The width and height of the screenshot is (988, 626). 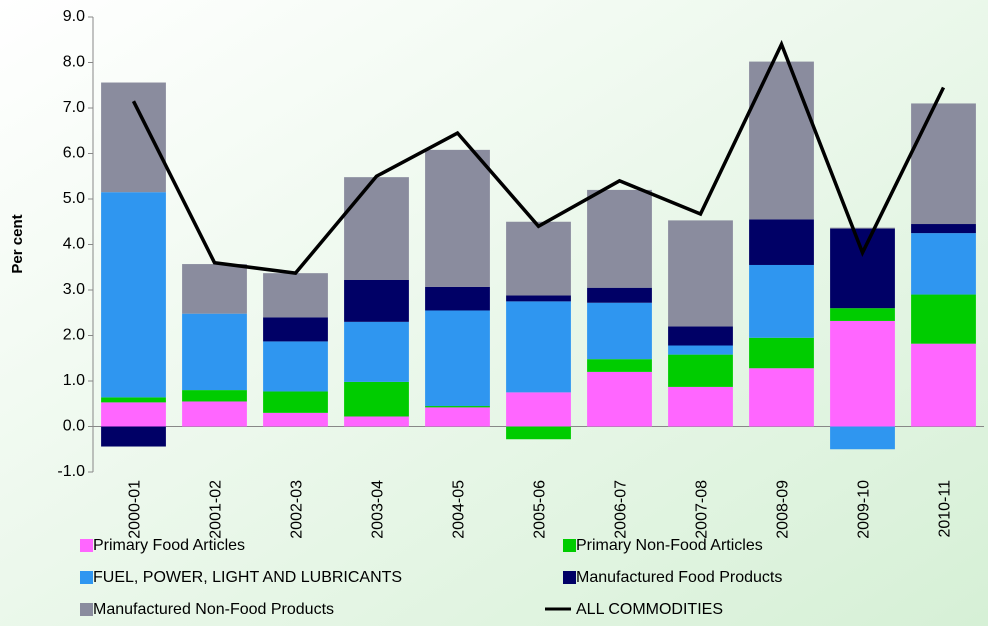 I want to click on y-tick-label: 3.0, so click(x=74, y=289).